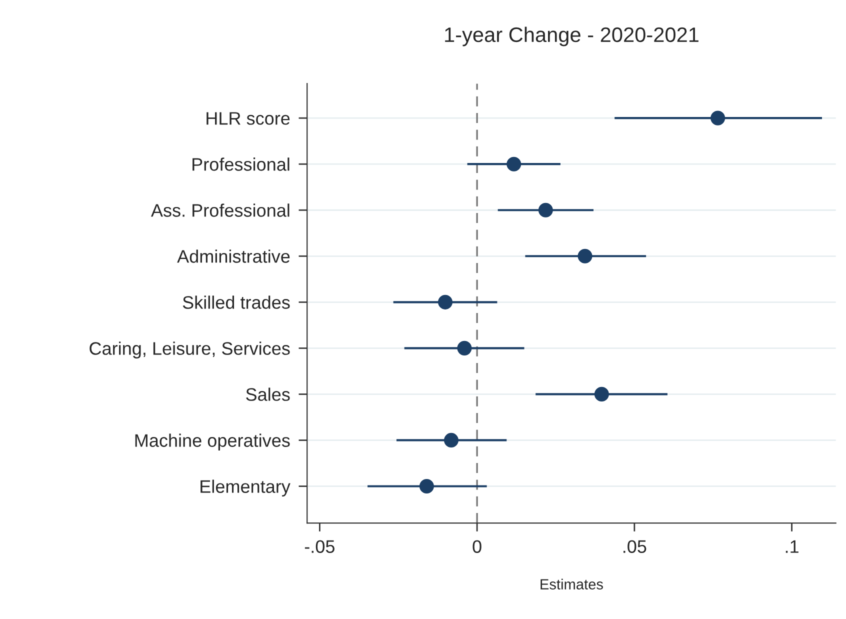  I want to click on x-tick-label: 0, so click(477, 546).